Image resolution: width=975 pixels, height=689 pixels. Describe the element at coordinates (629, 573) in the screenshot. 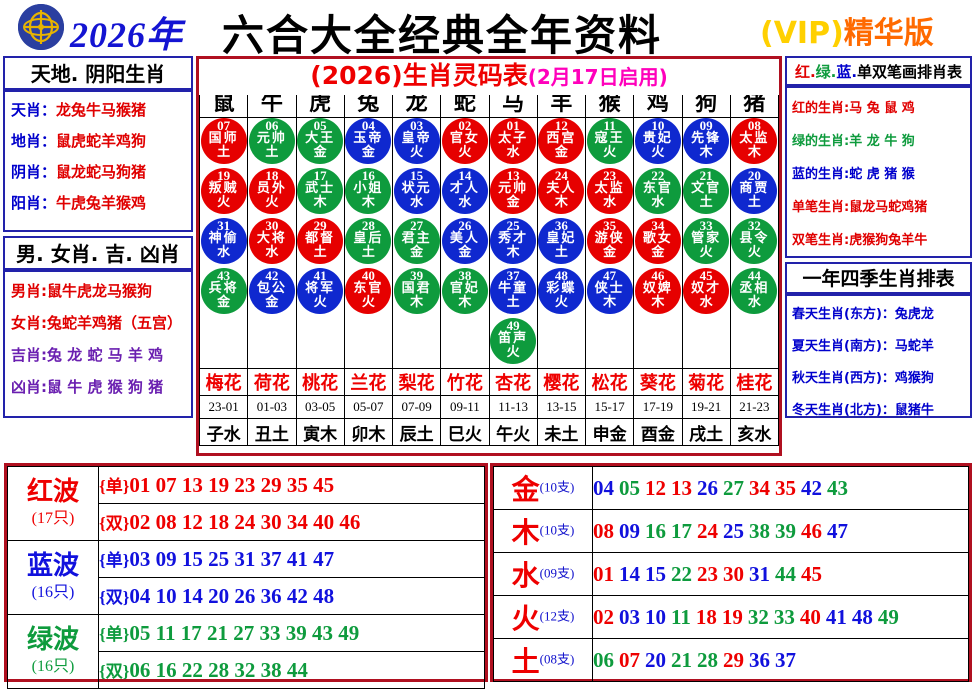

I see `lottery-number: 14` at that location.